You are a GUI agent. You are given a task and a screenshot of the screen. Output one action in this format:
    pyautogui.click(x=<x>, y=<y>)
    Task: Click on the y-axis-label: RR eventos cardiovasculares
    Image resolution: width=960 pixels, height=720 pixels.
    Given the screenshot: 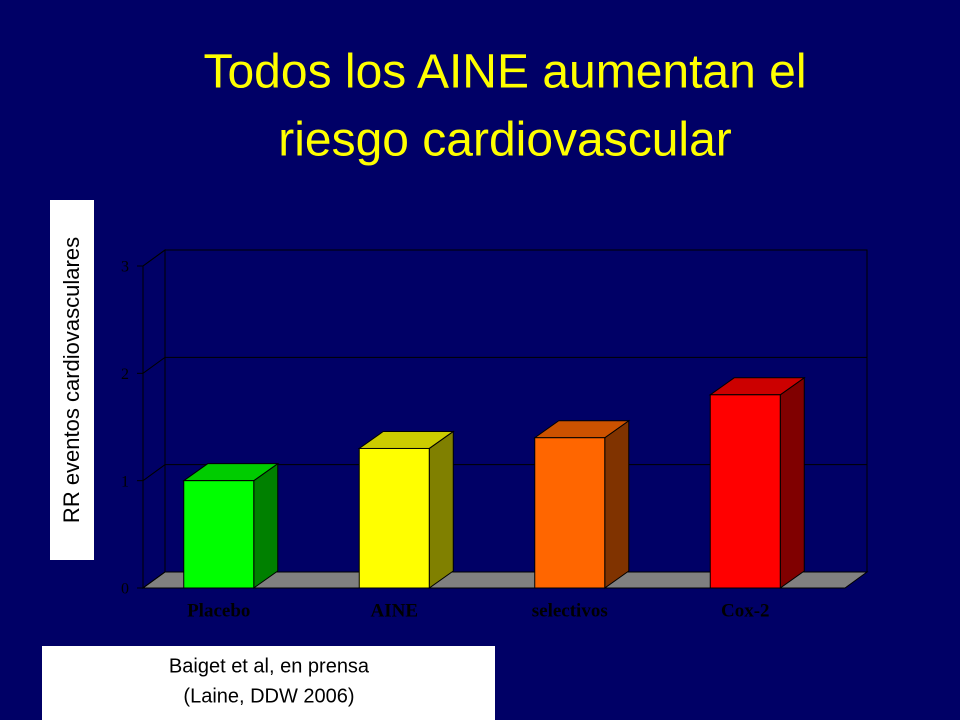 What is the action you would take?
    pyautogui.click(x=71, y=380)
    